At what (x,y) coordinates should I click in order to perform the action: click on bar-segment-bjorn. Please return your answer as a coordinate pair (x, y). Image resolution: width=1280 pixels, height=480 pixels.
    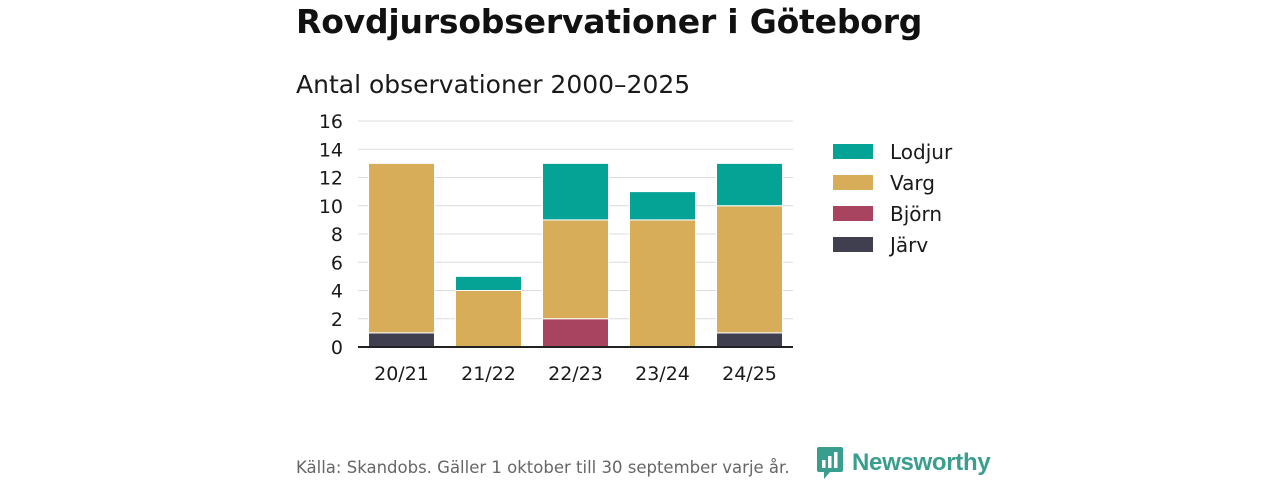
    Looking at the image, I should click on (575, 333).